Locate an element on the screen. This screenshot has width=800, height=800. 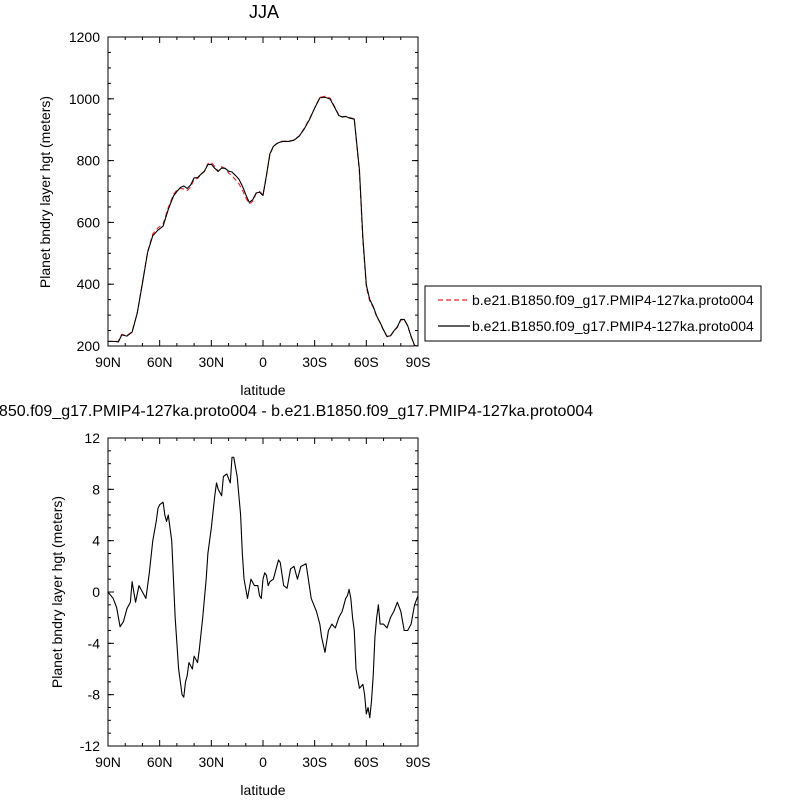
y-tick-label: 600 is located at coordinates (89, 222).